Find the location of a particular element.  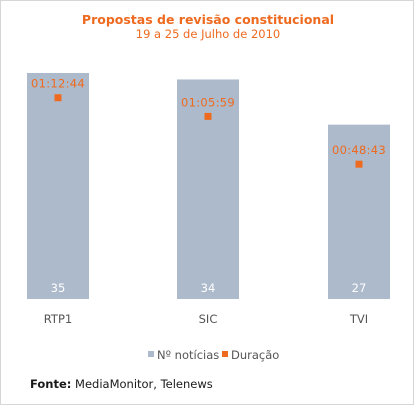

bar-value-tvi: 27 is located at coordinates (359, 288).